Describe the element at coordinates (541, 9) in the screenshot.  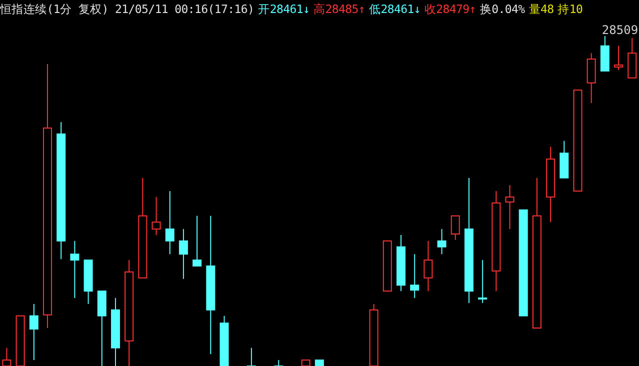
I see `text: 量48` at that location.